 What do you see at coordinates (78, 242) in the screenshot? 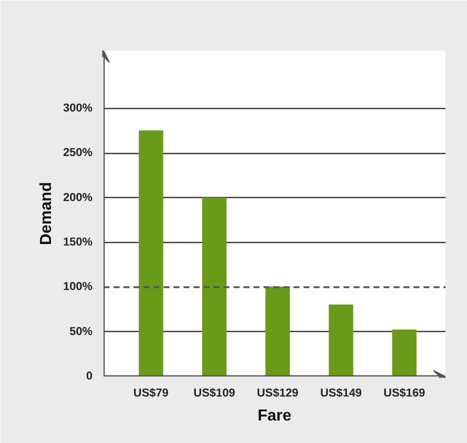
I see `y-tick-label: 150%` at bounding box center [78, 242].